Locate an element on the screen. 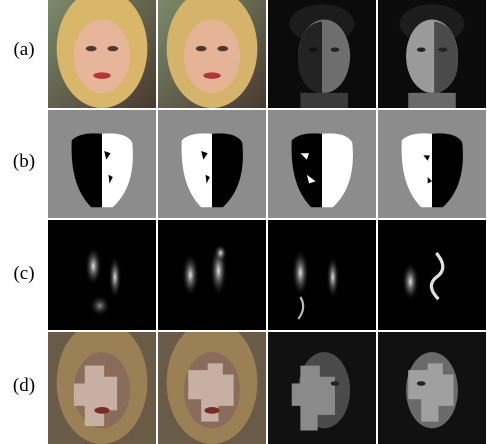 This screenshot has width=487, height=444. row-label-a: (a) is located at coordinates (24, 49).